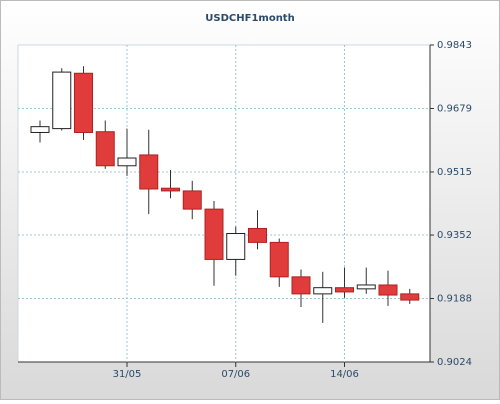 The width and height of the screenshot is (500, 404). What do you see at coordinates (454, 108) in the screenshot?
I see `y-tick-label: 0.9679` at bounding box center [454, 108].